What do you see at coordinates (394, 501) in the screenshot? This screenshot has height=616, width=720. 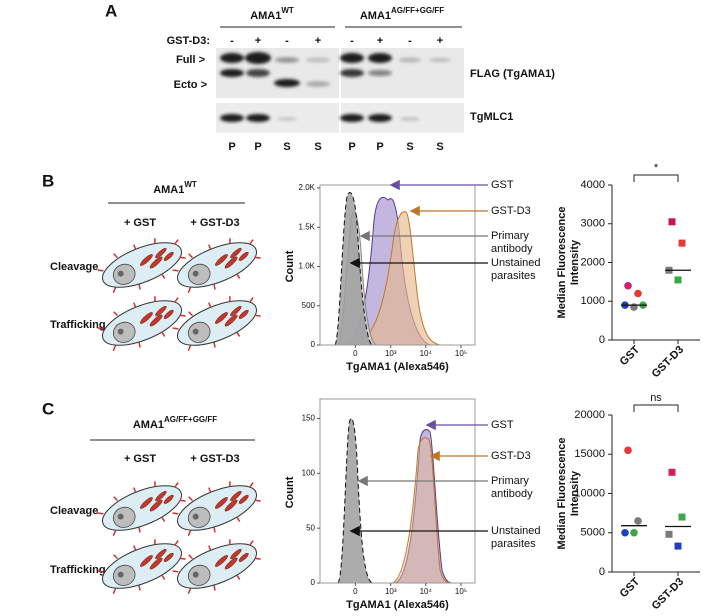 I see `histogram-curves` at bounding box center [394, 501].